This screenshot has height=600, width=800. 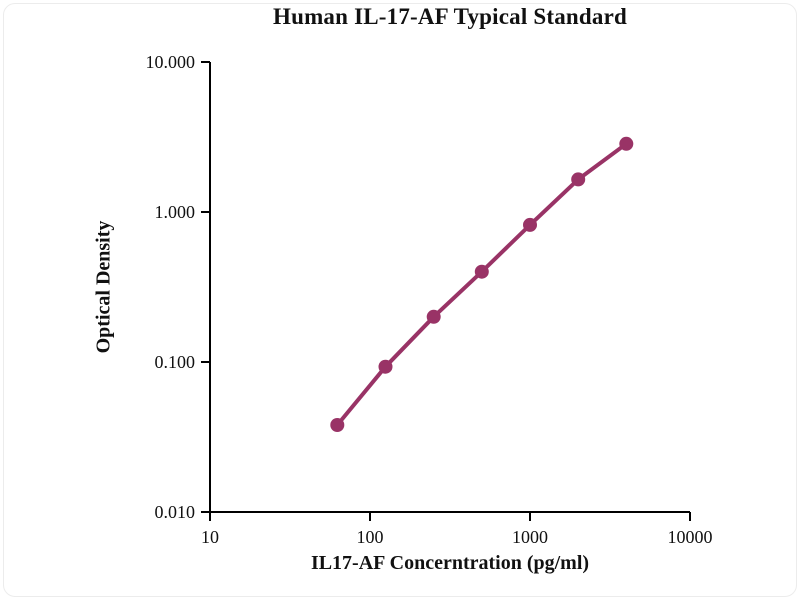 I want to click on x-tick-label: 10, so click(x=210, y=537).